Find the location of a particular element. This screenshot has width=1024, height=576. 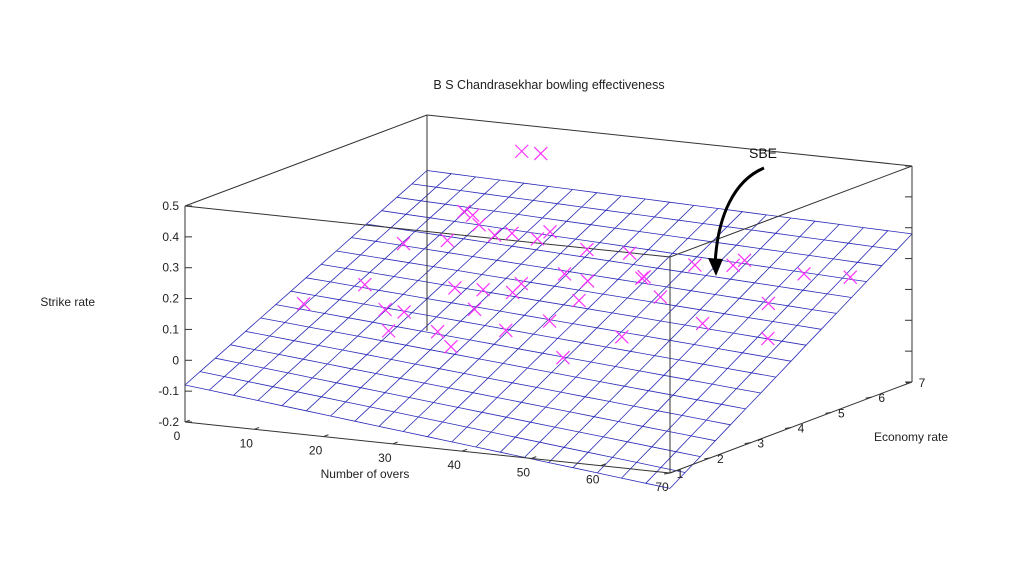

x-tick-label: 20 is located at coordinates (316, 451).